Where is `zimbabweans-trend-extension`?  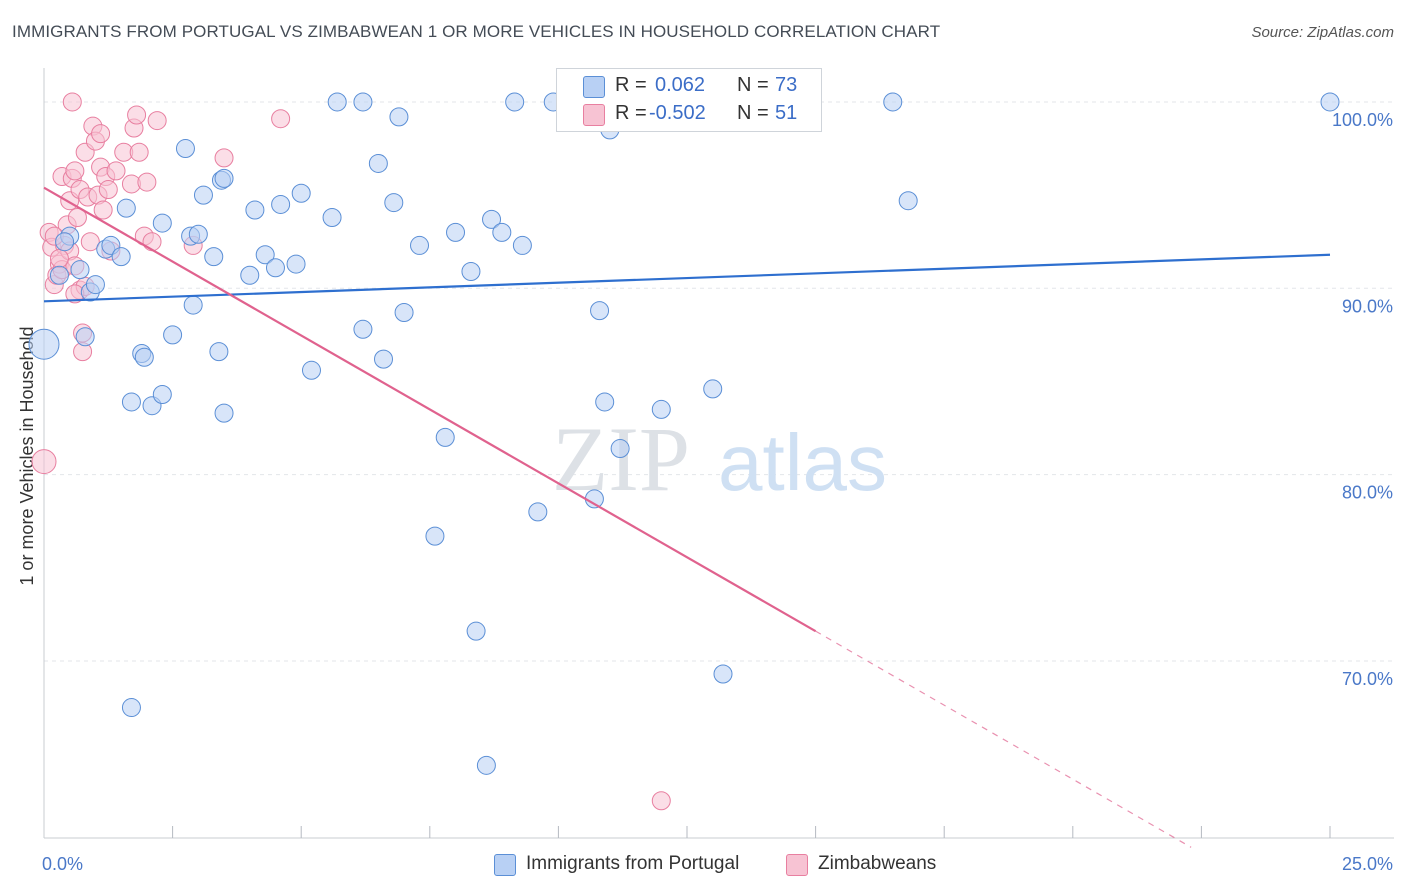 zimbabweans-trend-extension is located at coordinates (1003, 739).